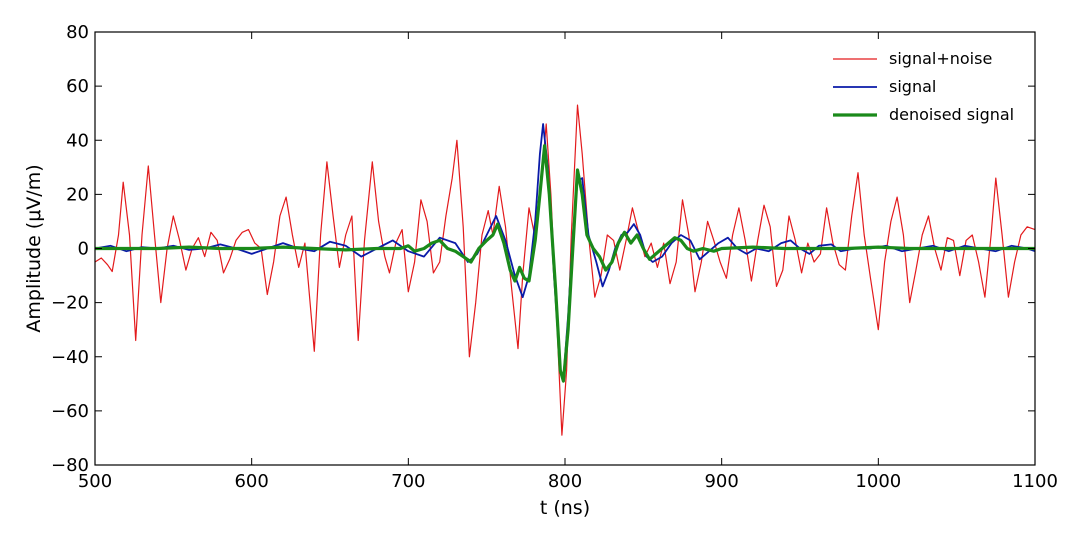 Image resolution: width=1080 pixels, height=540 pixels. What do you see at coordinates (70, 411) in the screenshot?
I see `y-tick-label: −60` at bounding box center [70, 411].